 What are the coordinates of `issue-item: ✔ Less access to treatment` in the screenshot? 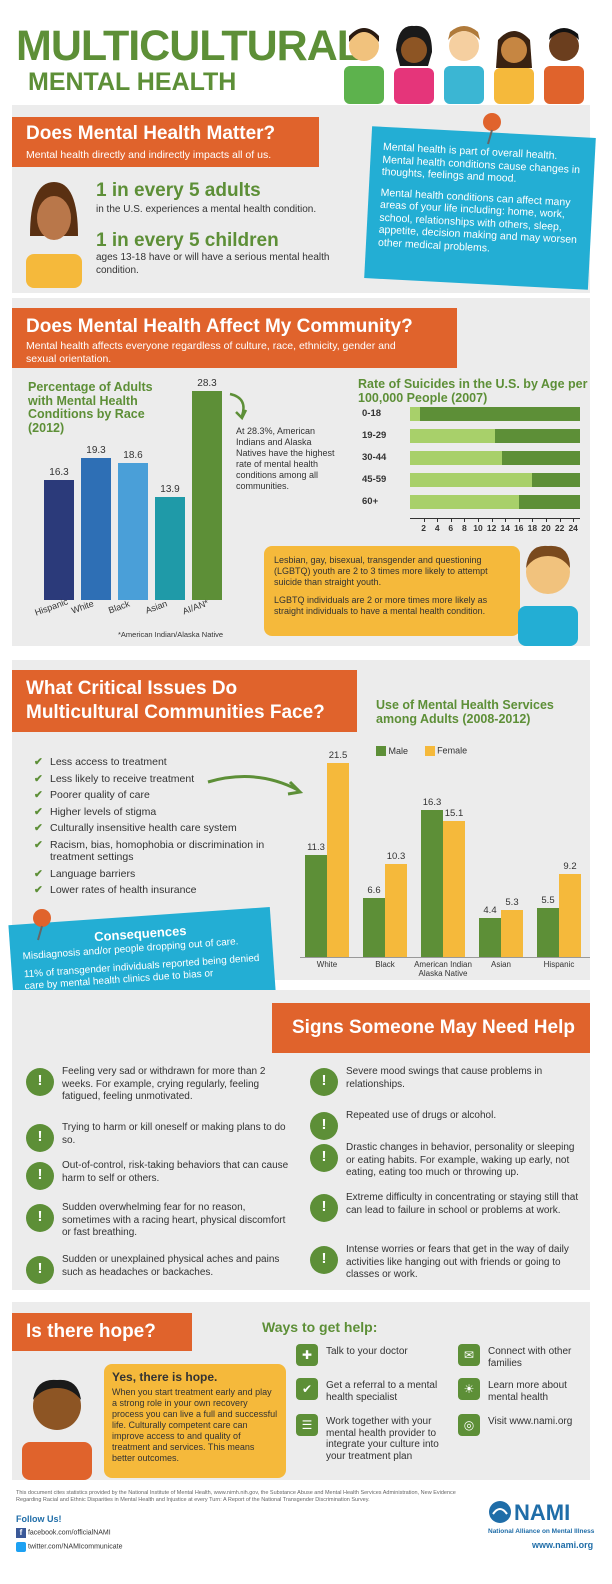 It's located at (159, 762).